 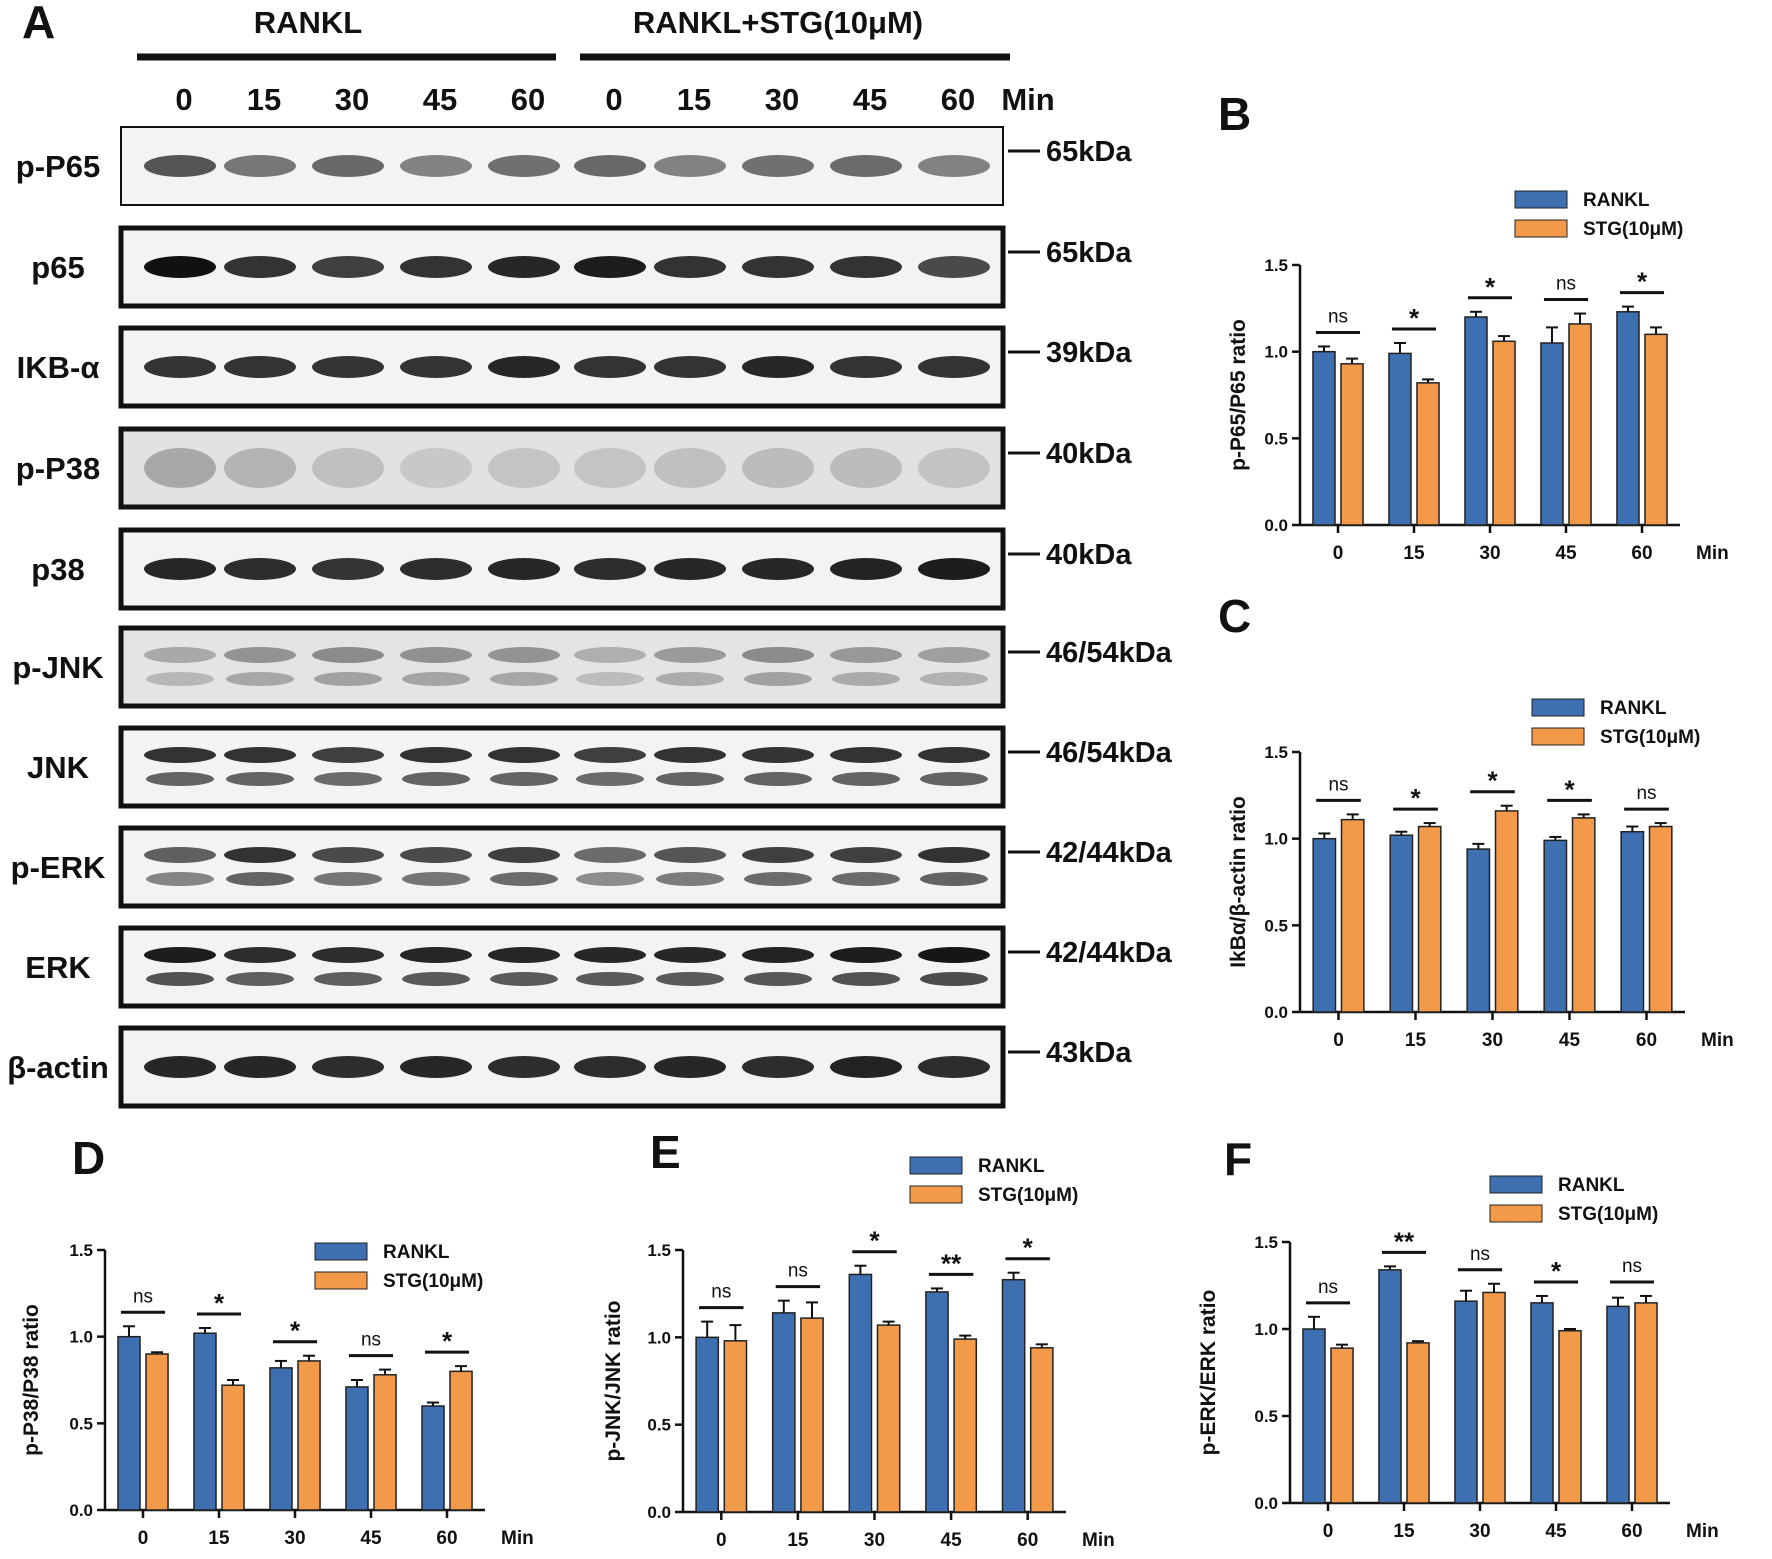 What do you see at coordinates (341, 1280) in the screenshot?
I see `legend-swatch-stg` at bounding box center [341, 1280].